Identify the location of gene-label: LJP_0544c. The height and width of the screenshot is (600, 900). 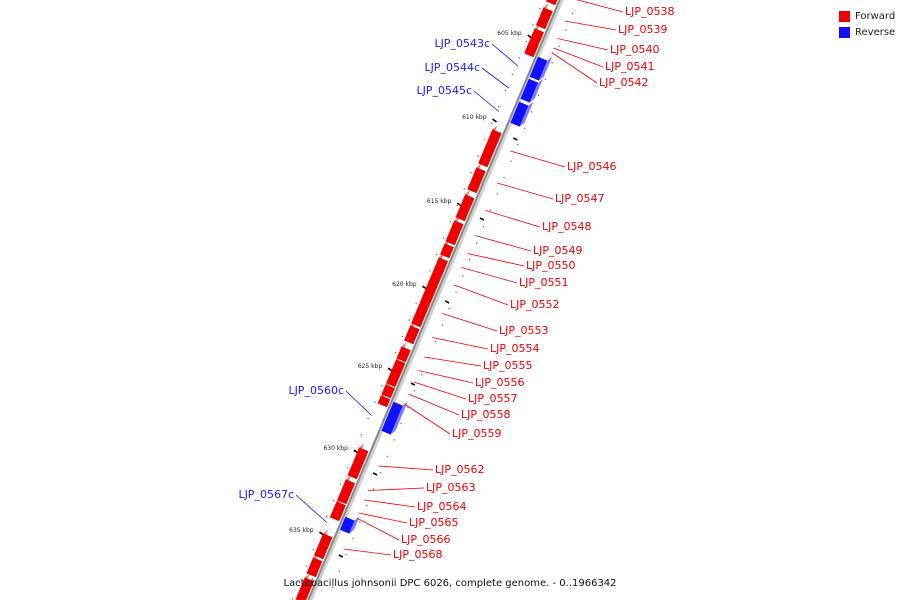
(452, 67).